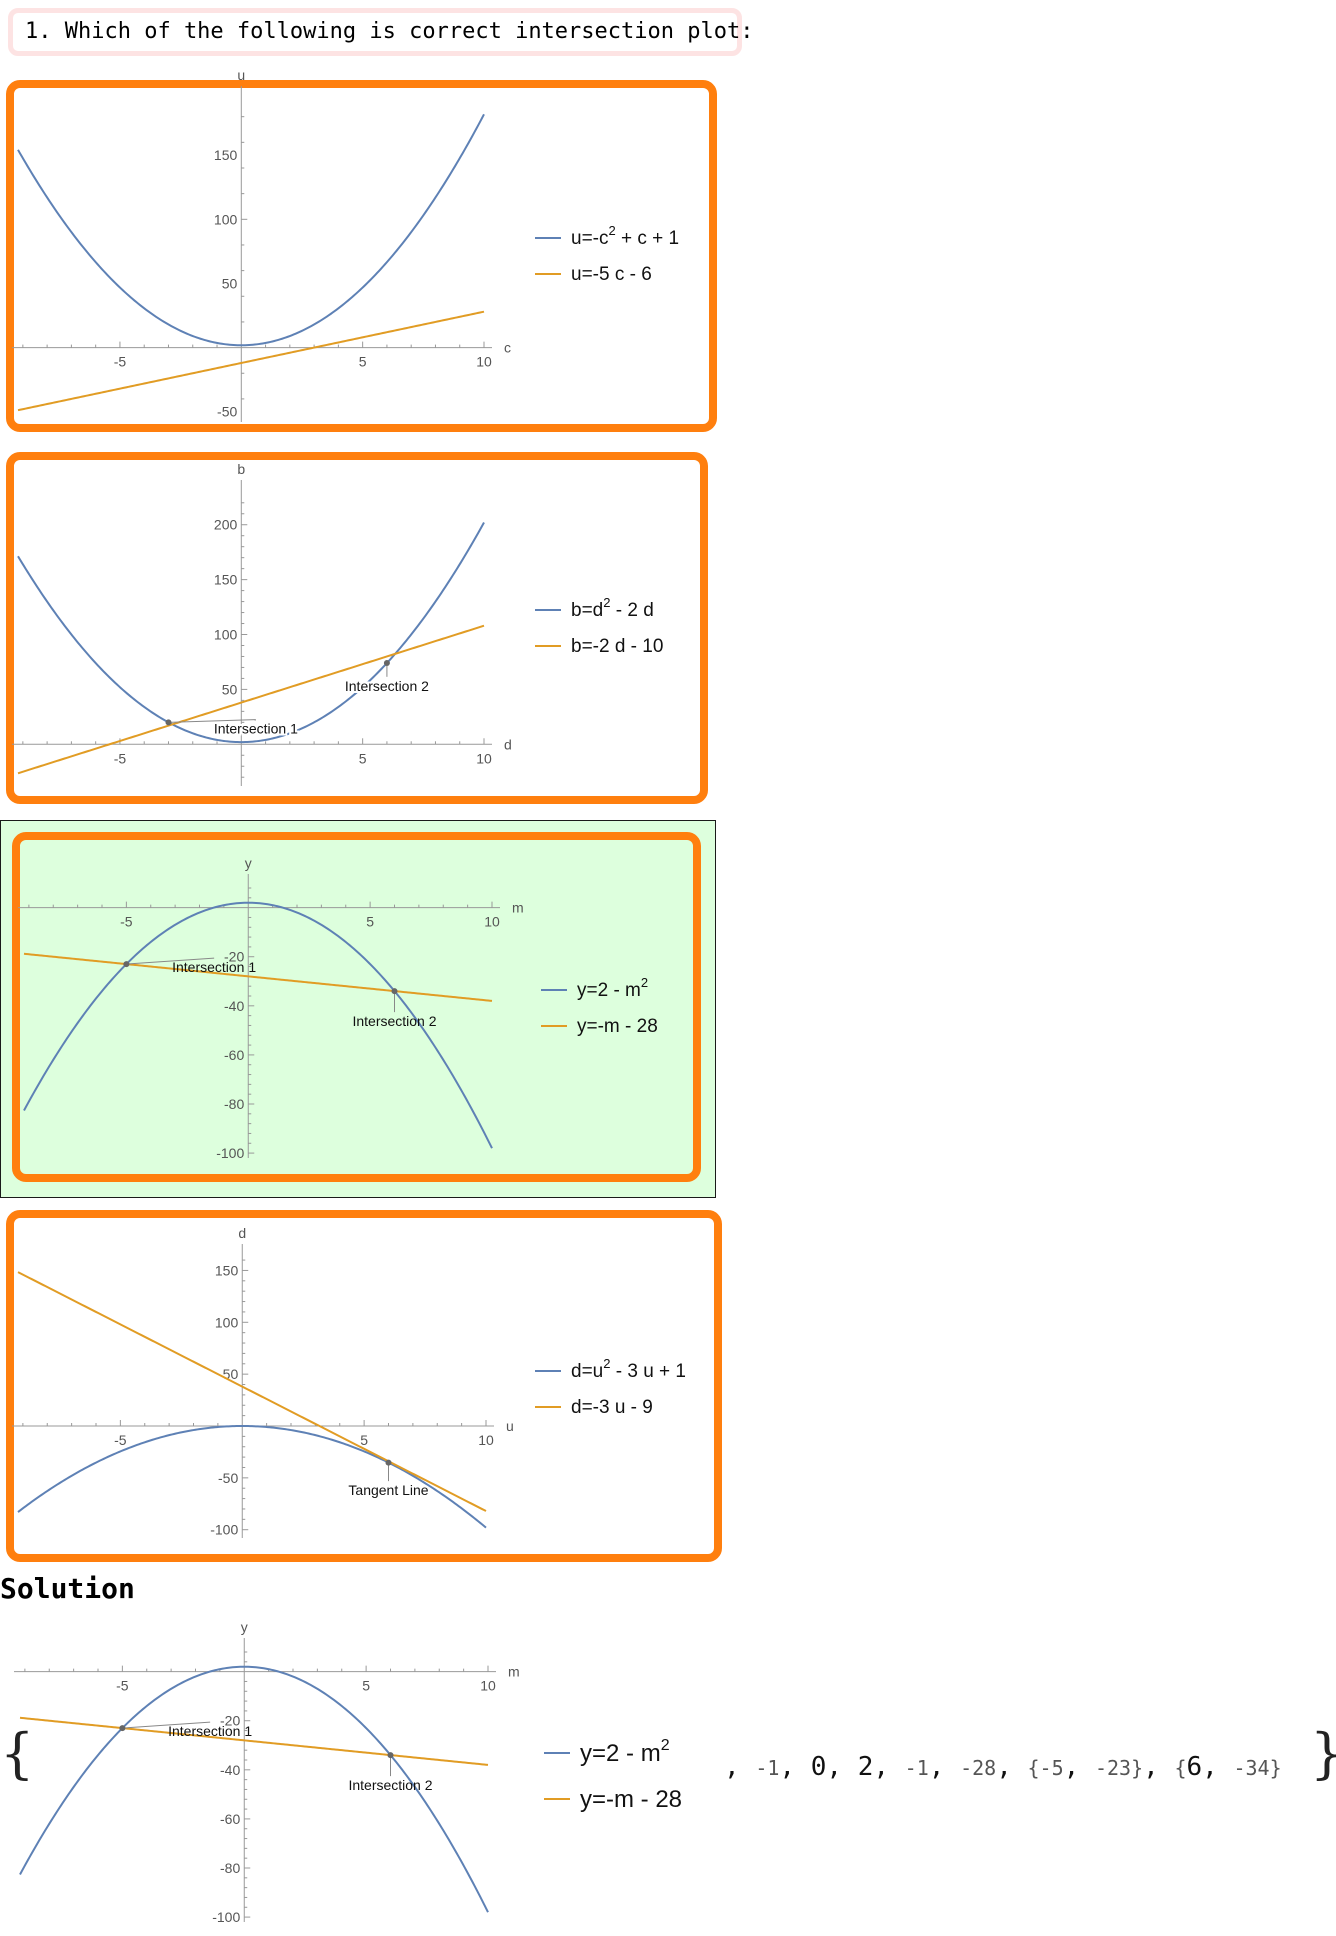 The height and width of the screenshot is (1936, 1336). I want to click on solution-values: , -1, 0, 2, -1, -28, {-5, -23}, {6, -34}, so click(1003, 1767).